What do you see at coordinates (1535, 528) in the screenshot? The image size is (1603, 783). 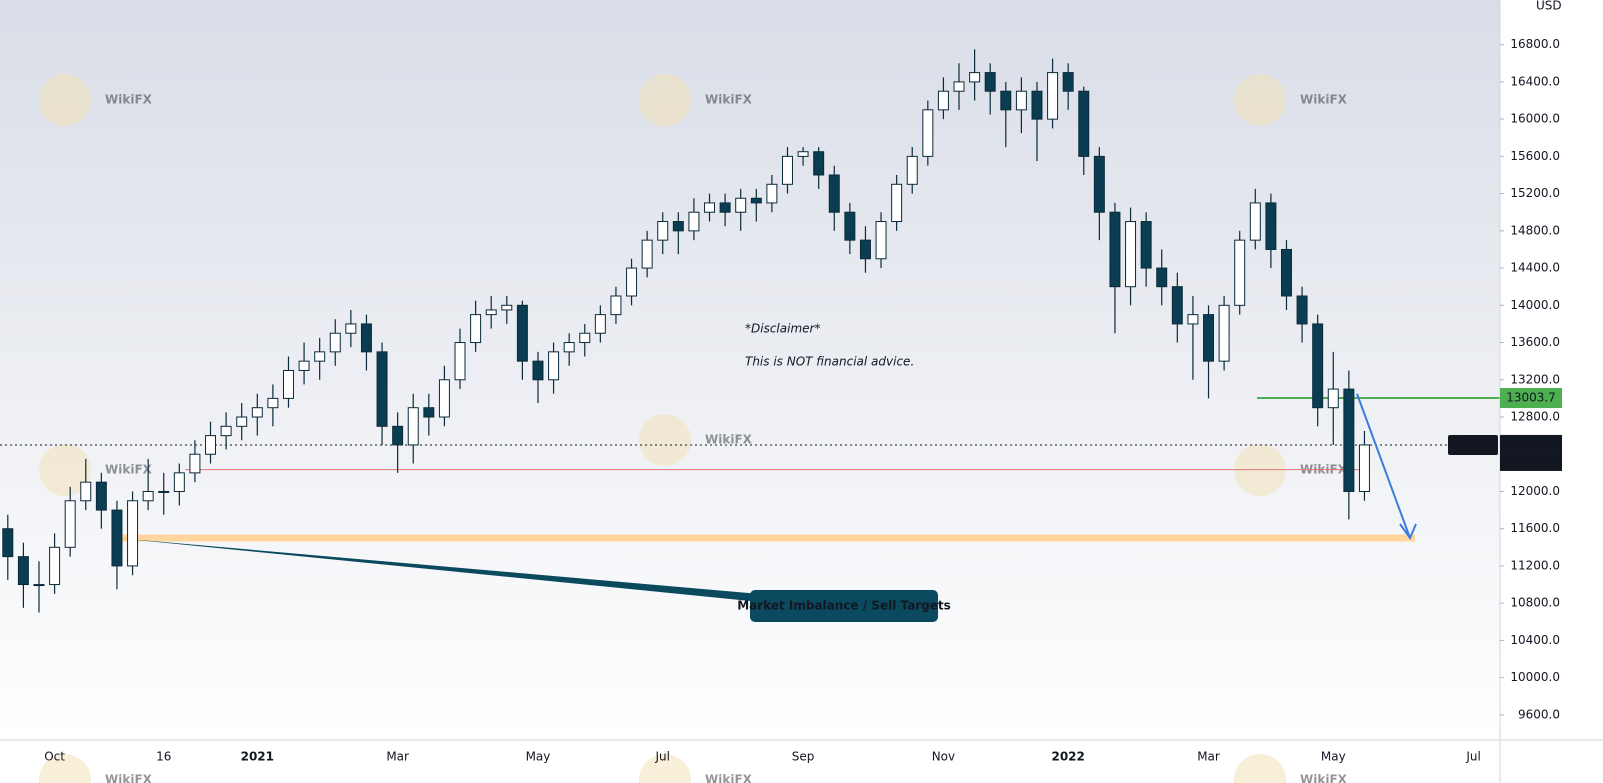 I see `y-tick-label: 11600.0` at bounding box center [1535, 528].